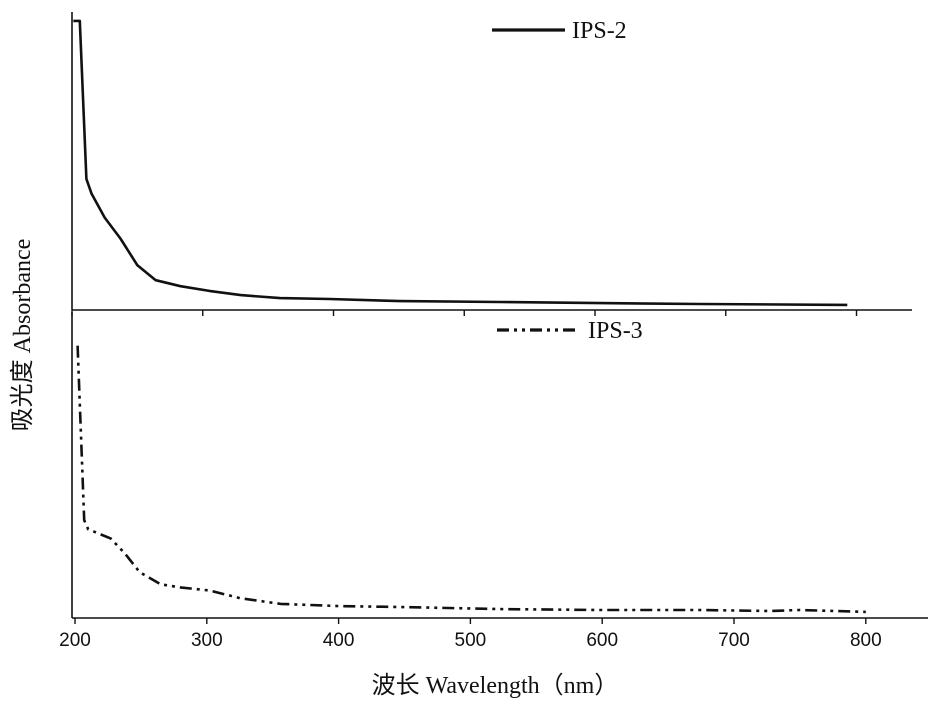 The height and width of the screenshot is (708, 948). Describe the element at coordinates (602, 640) in the screenshot. I see `x-tick-label: 600` at that location.